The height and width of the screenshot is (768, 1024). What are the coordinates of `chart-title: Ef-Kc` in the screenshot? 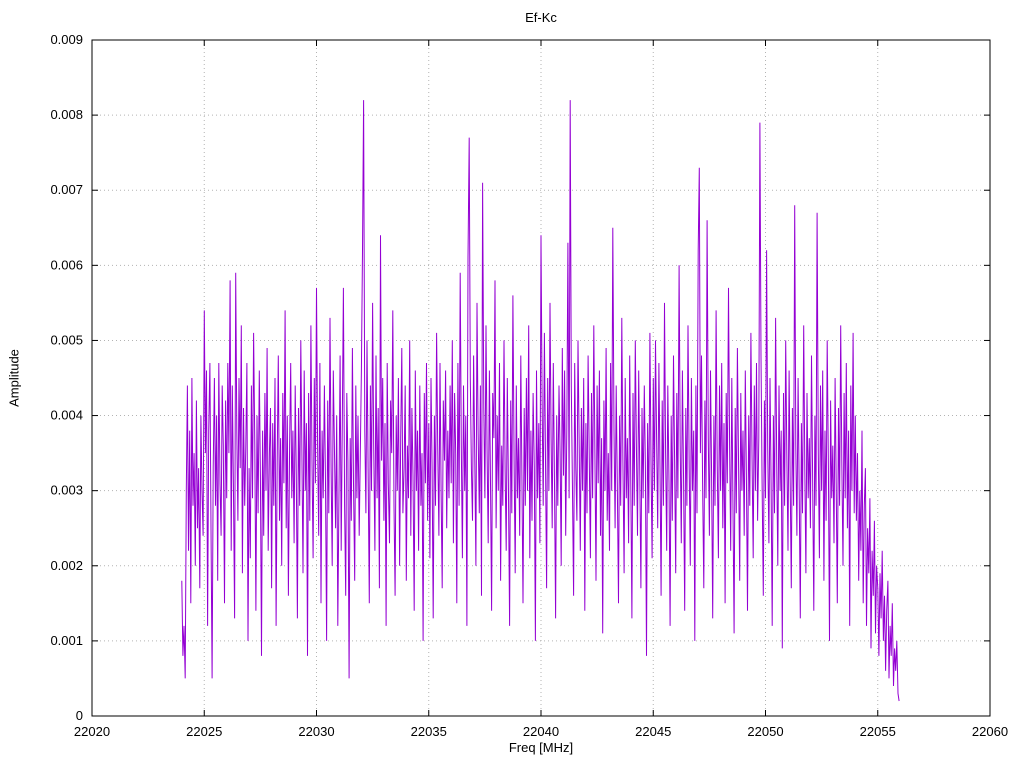 It's located at (541, 17).